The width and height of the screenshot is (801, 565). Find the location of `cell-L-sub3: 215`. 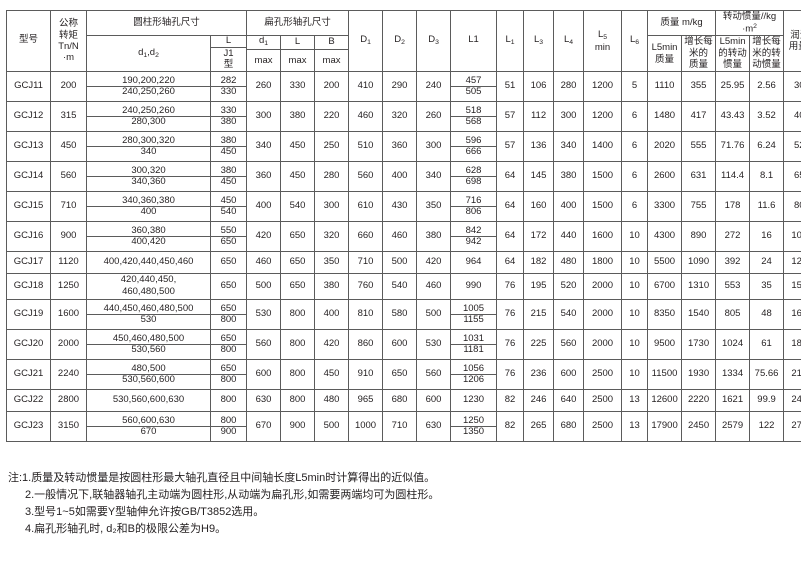

cell-L-sub3: 215 is located at coordinates (539, 314).